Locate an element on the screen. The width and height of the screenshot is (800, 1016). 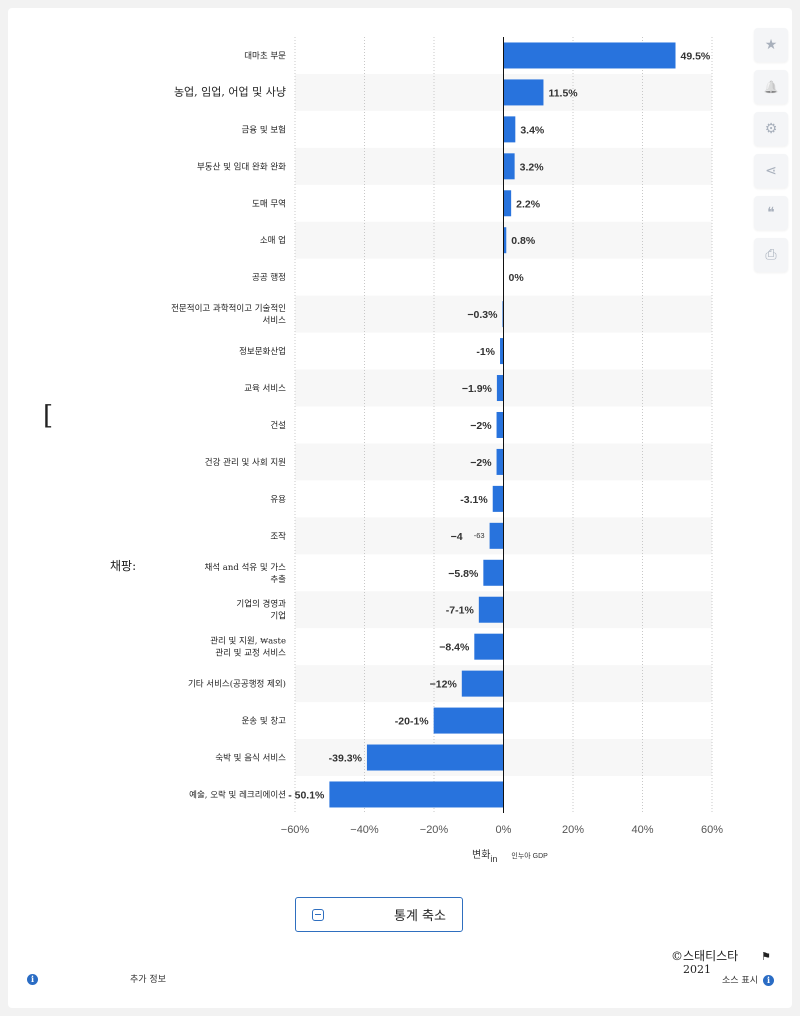
category-label: 기타 서비스(공공행정 제외) is located at coordinates (237, 684).